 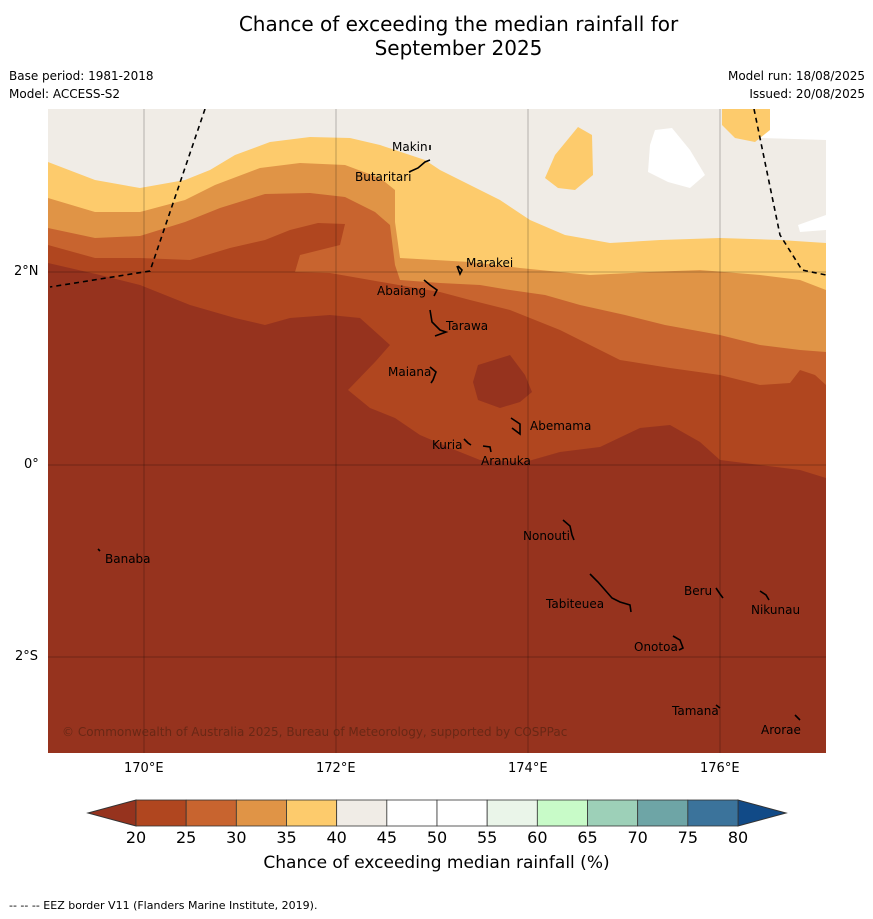 I want to click on issued-date: Issued: 20/08/2025, so click(x=807, y=94).